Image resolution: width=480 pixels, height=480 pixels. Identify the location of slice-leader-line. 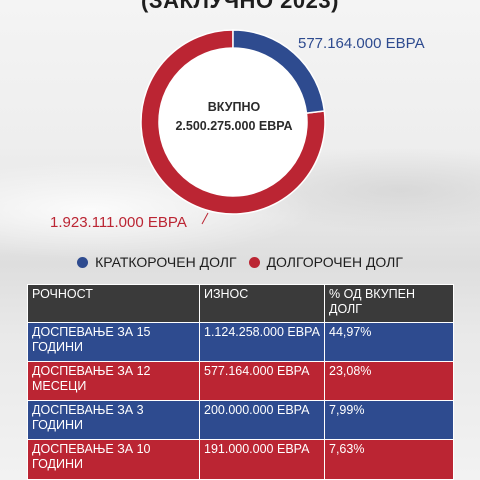
(205, 218).